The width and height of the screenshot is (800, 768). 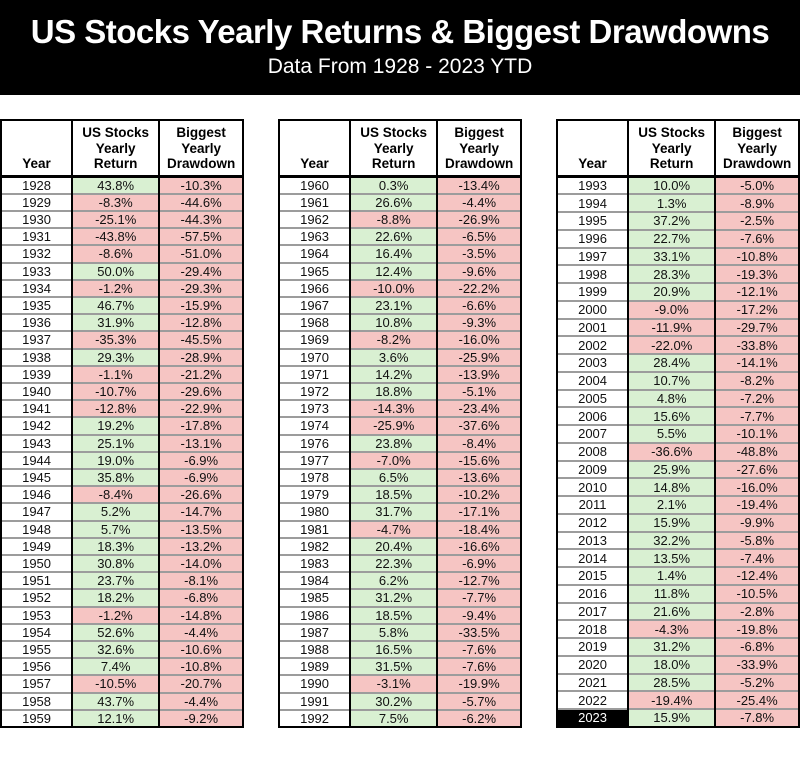 I want to click on drawdown-cell: -18.4%, so click(x=479, y=528).